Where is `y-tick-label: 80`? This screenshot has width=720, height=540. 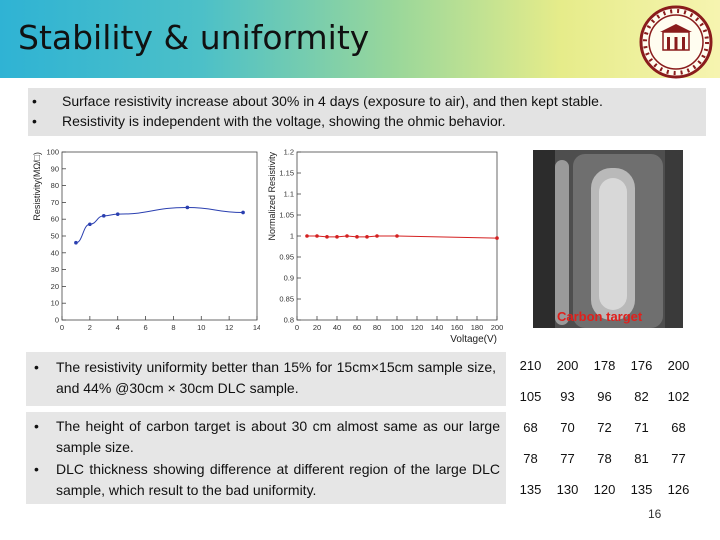 y-tick-label: 80 is located at coordinates (55, 185).